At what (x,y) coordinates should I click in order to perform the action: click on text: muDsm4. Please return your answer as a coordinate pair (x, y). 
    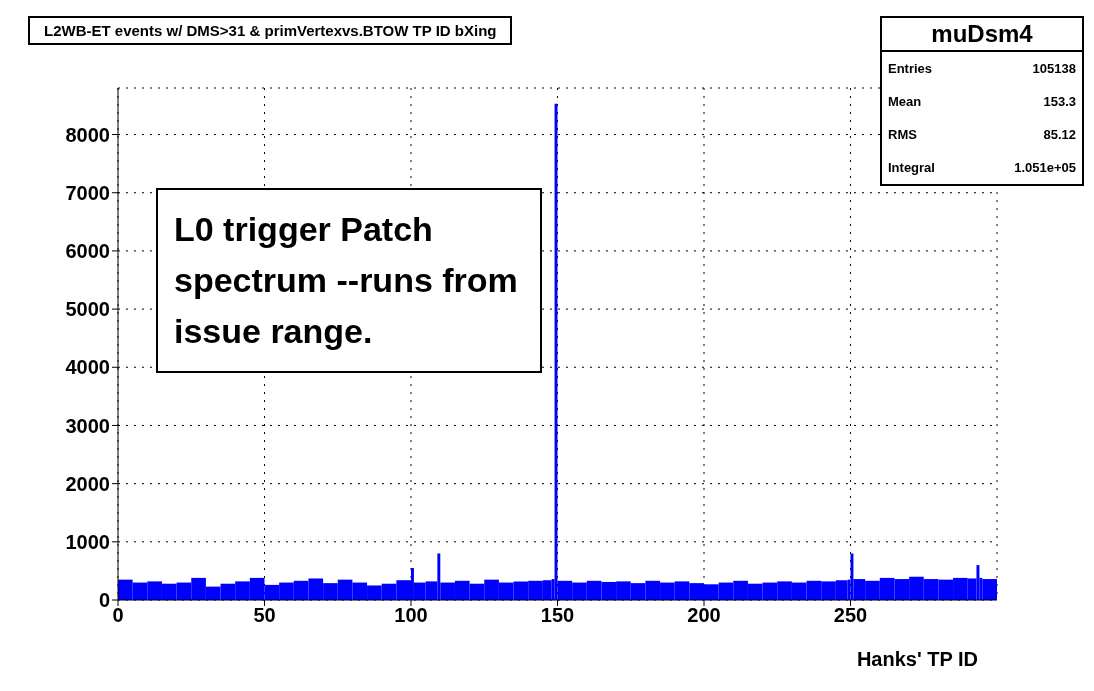
    Looking at the image, I should click on (982, 35).